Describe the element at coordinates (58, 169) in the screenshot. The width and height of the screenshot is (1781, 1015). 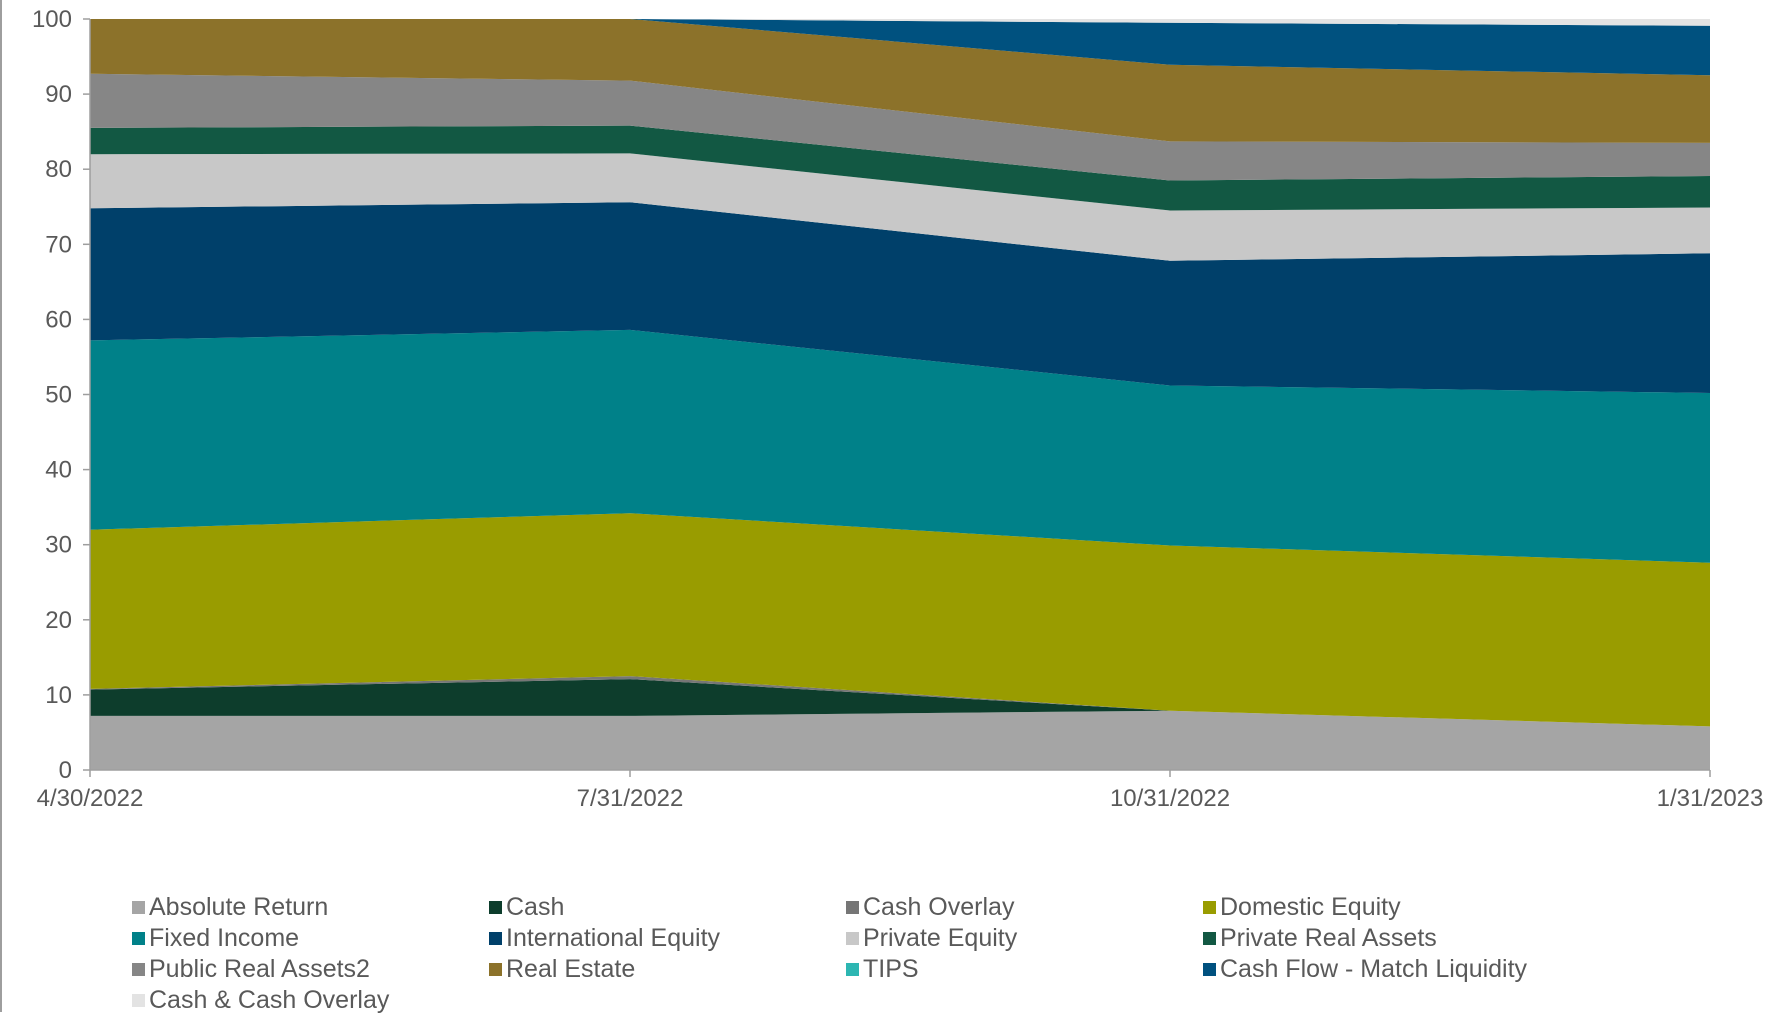
I see `y-tick-label: 80` at that location.